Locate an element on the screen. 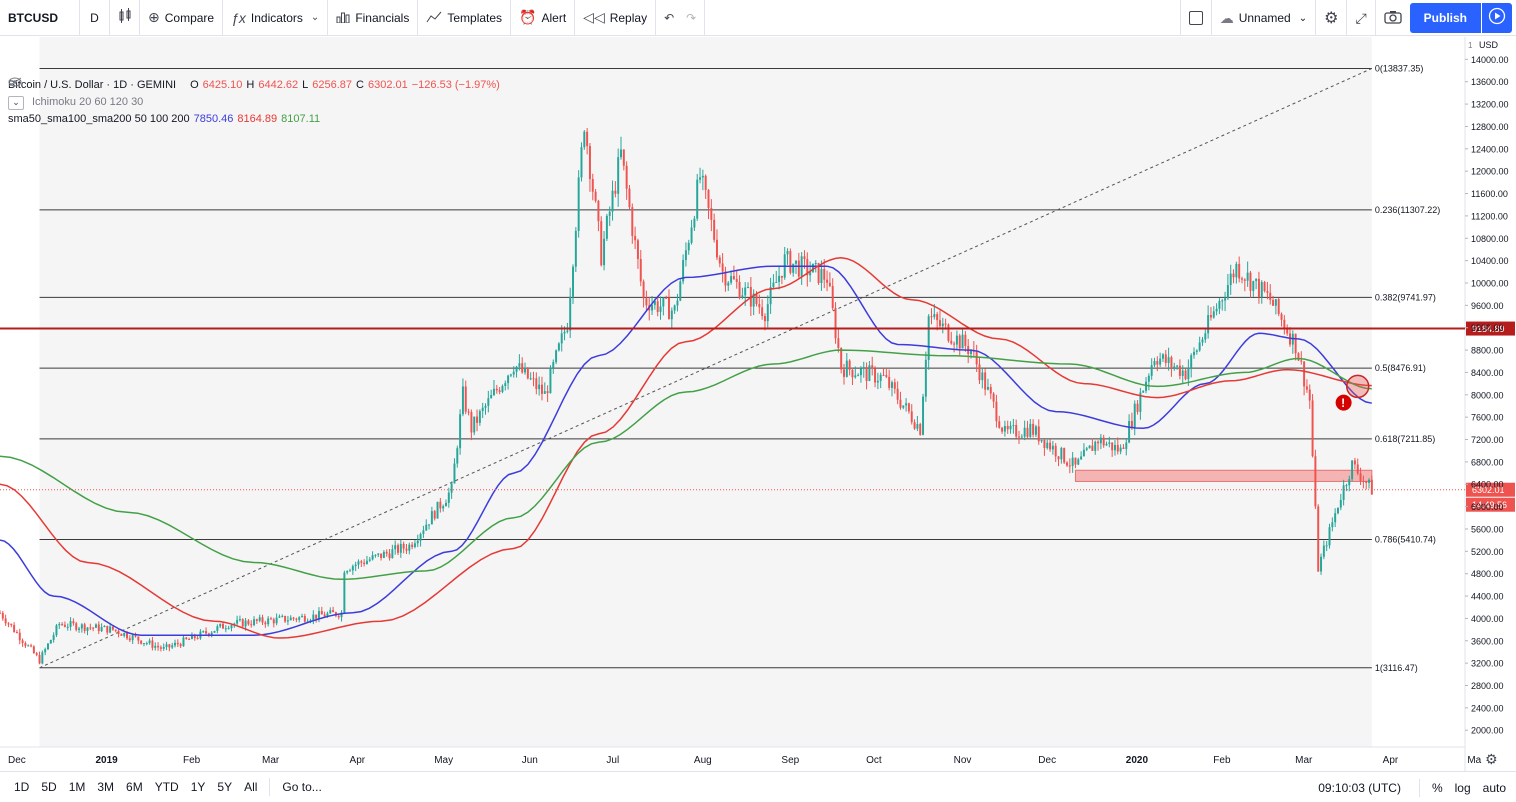 This screenshot has height=802, width=1516. settings-button: ⚙ is located at coordinates (1332, 18).